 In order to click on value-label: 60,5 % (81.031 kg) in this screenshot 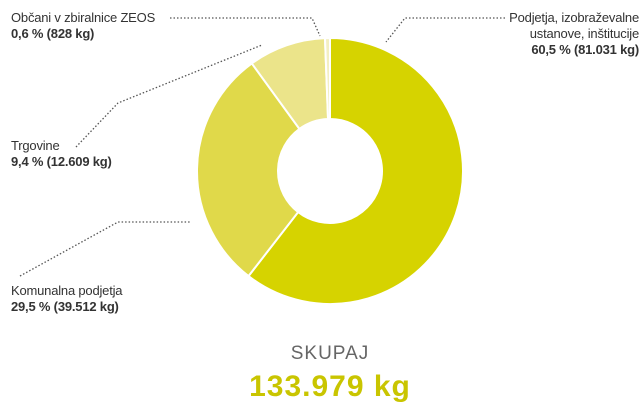, I will do `click(585, 49)`.